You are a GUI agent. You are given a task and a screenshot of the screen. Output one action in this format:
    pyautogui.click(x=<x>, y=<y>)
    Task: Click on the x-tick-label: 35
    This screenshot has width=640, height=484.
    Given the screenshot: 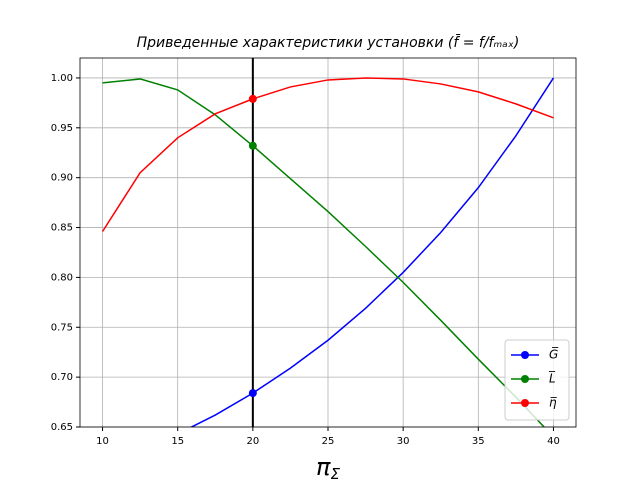 What is the action you would take?
    pyautogui.click(x=478, y=441)
    